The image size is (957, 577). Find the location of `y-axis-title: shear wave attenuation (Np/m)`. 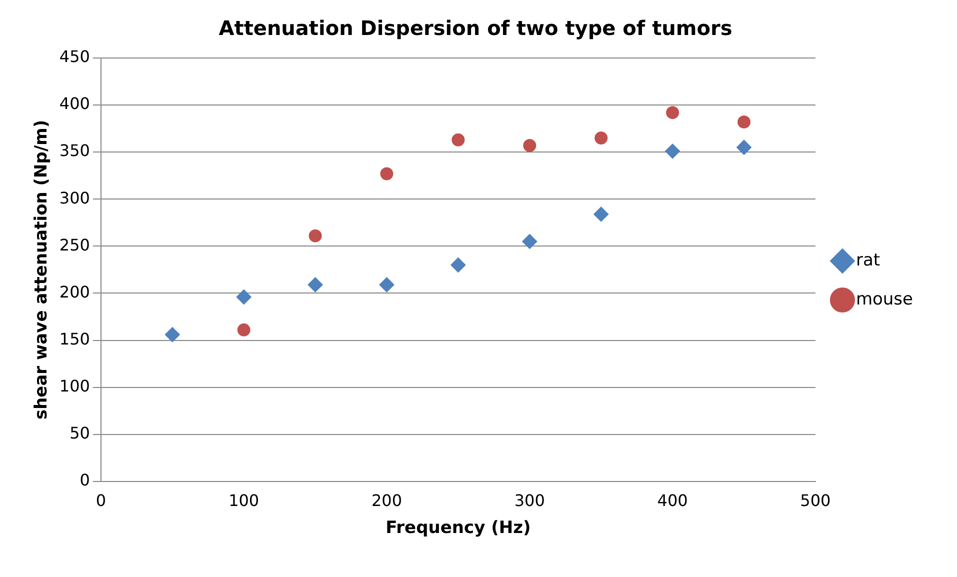

y-axis-title: shear wave attenuation (Np/m) is located at coordinates (42, 270).